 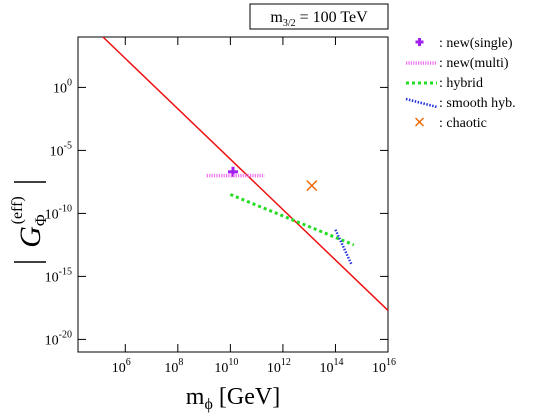 I want to click on y-tick-label: 10⁻⁵, so click(x=61, y=149).